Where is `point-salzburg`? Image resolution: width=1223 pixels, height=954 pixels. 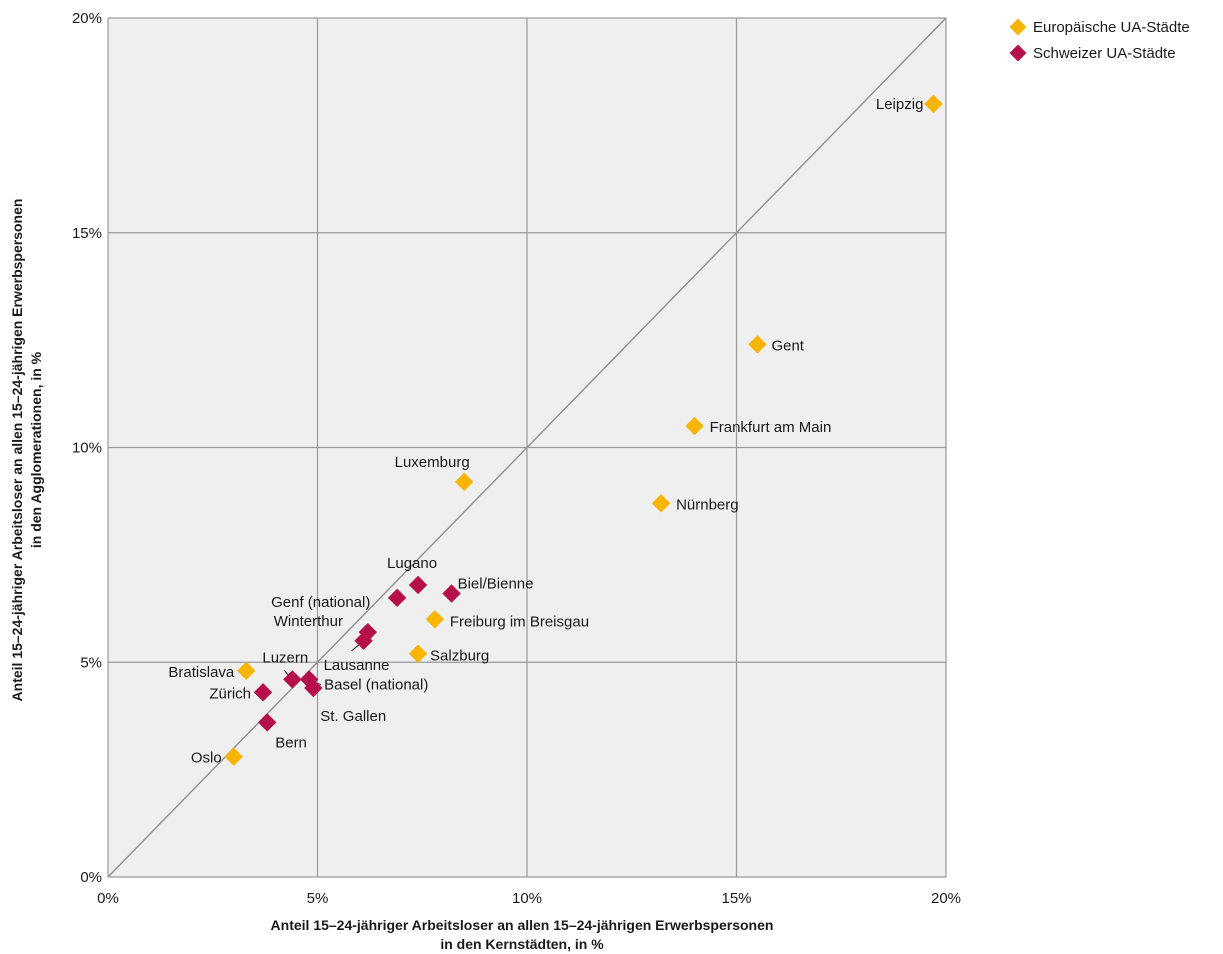
point-salzburg is located at coordinates (418, 653).